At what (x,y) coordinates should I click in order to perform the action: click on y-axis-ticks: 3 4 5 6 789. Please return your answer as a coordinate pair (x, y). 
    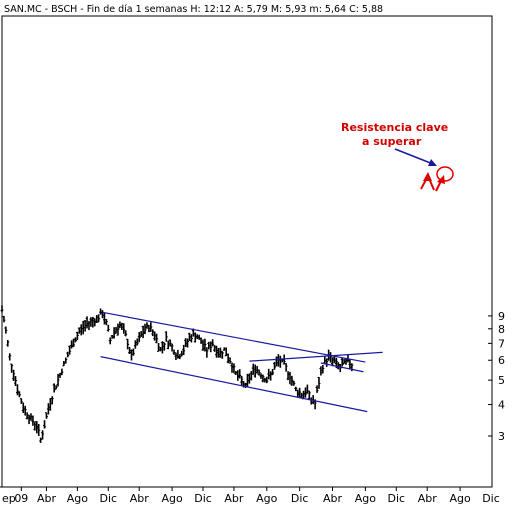
    Looking at the image, I should click on (496, 376).